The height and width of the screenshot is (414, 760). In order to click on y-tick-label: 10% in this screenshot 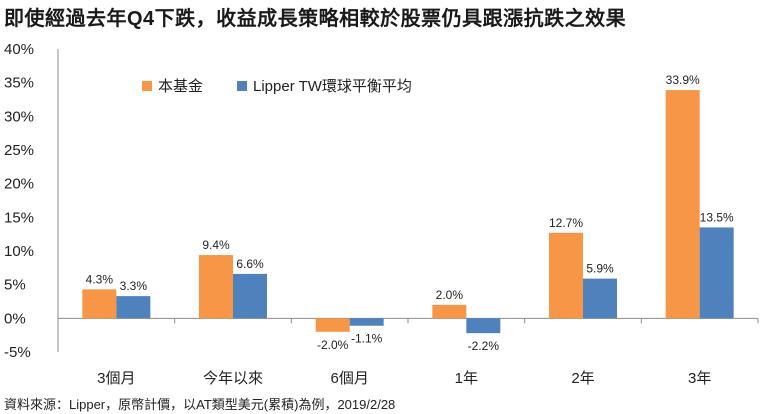, I will do `click(19, 251)`.